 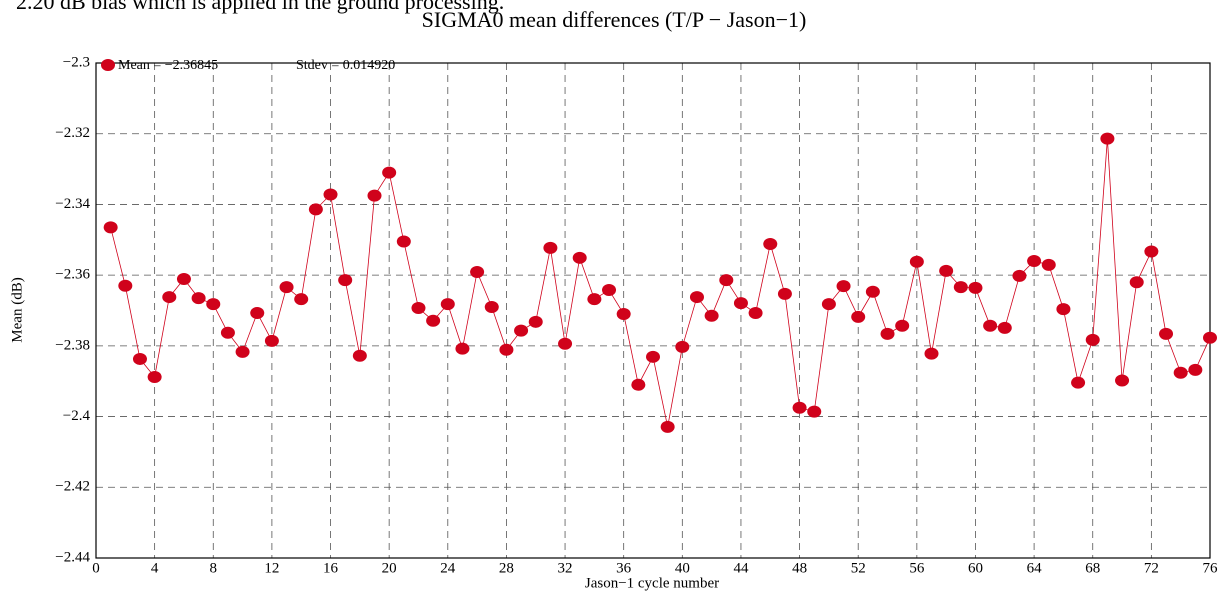 What do you see at coordinates (975, 568) in the screenshot?
I see `x-tick-label: 60` at bounding box center [975, 568].